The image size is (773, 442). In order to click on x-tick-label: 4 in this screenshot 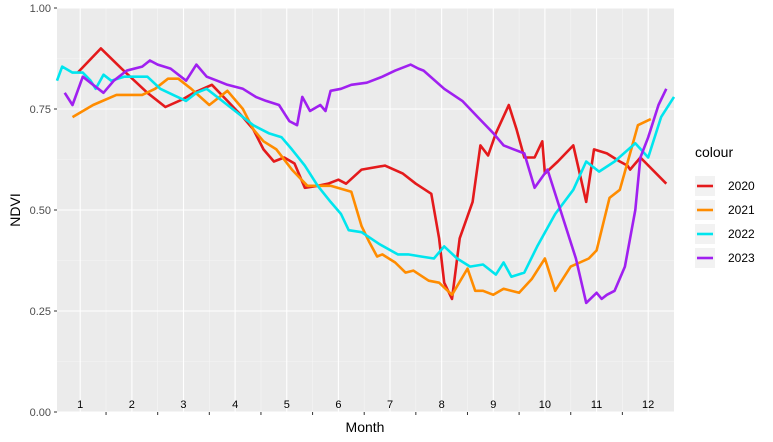, I will do `click(235, 405)`.